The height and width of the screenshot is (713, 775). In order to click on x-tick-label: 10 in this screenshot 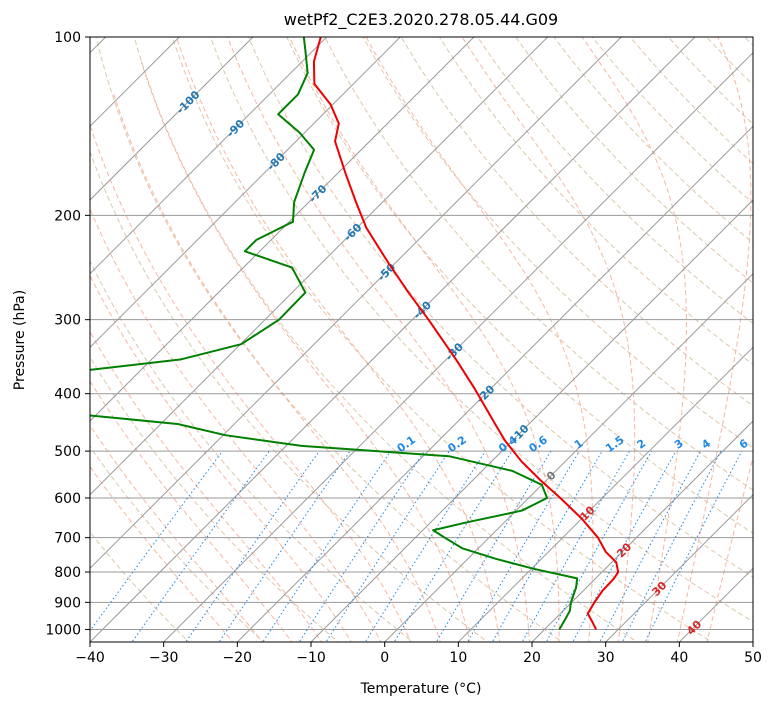, I will do `click(458, 658)`.